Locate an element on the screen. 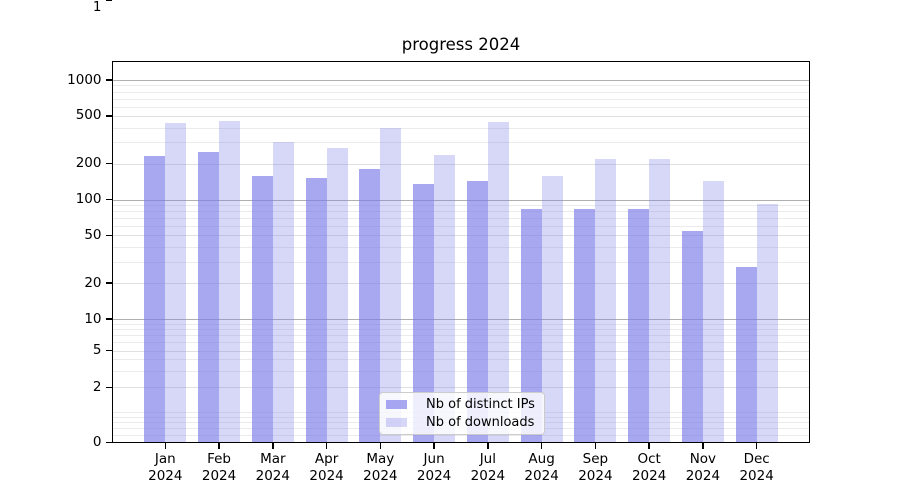  y-tick-label: 5 is located at coordinates (97, 350).